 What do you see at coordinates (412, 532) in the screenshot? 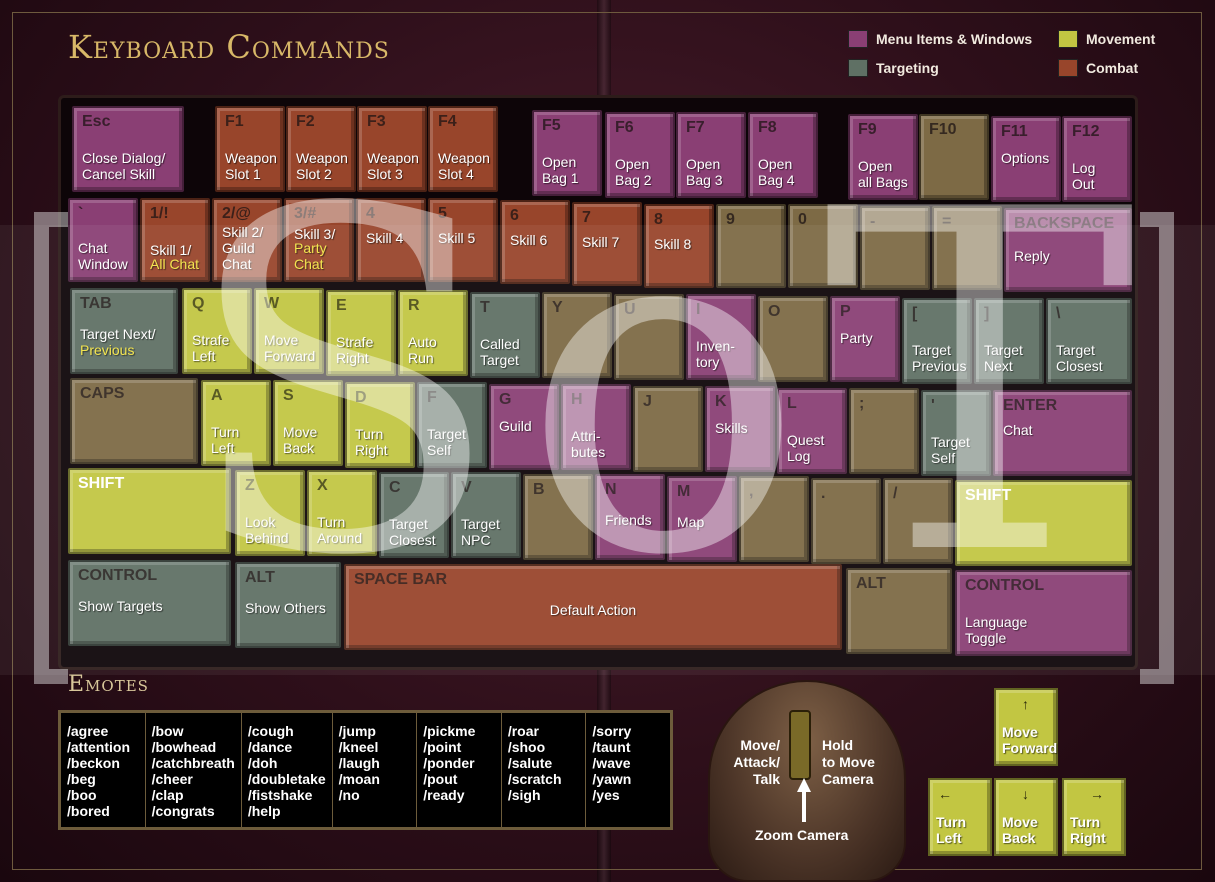
I see `key-label: Target Closest` at bounding box center [412, 532].